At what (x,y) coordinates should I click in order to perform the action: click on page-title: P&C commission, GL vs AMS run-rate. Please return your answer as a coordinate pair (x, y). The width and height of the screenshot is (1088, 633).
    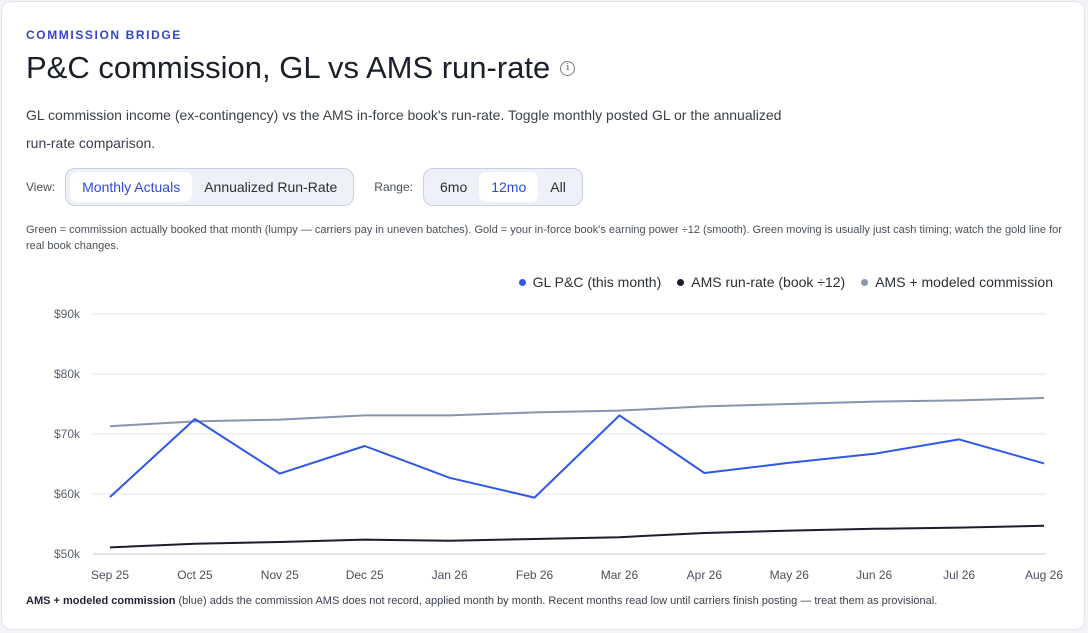
    Looking at the image, I should click on (288, 67).